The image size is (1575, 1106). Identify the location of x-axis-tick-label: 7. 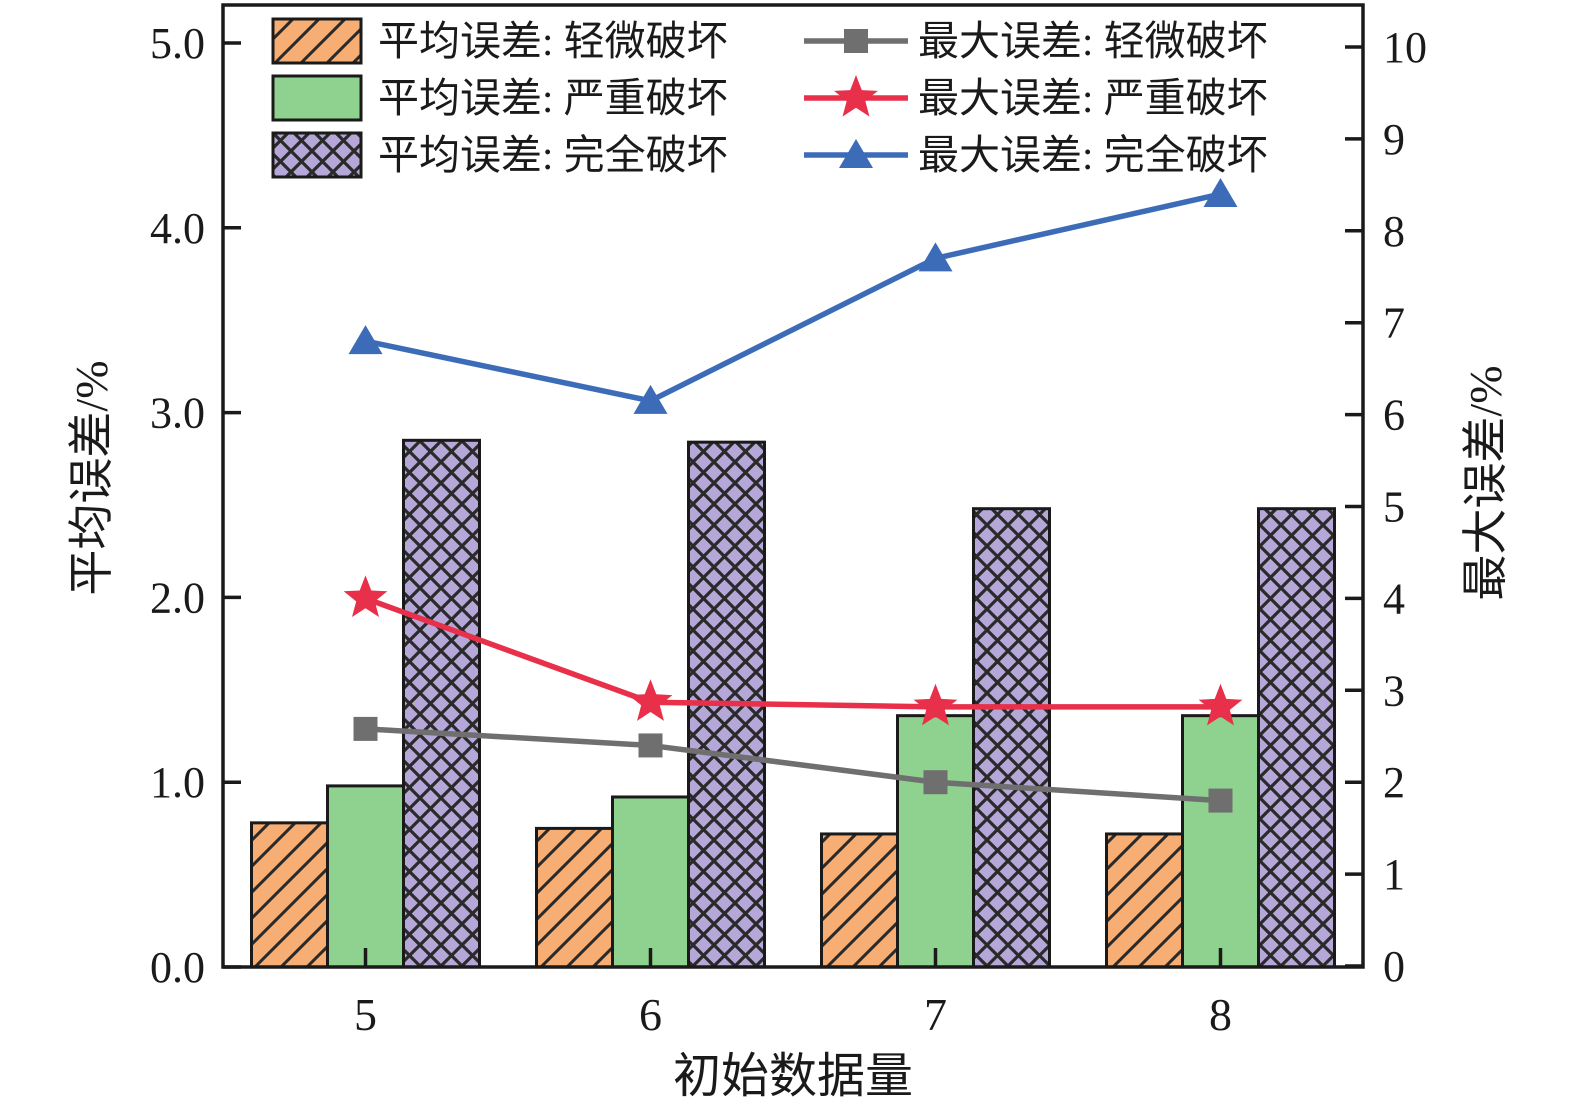
(935, 1014).